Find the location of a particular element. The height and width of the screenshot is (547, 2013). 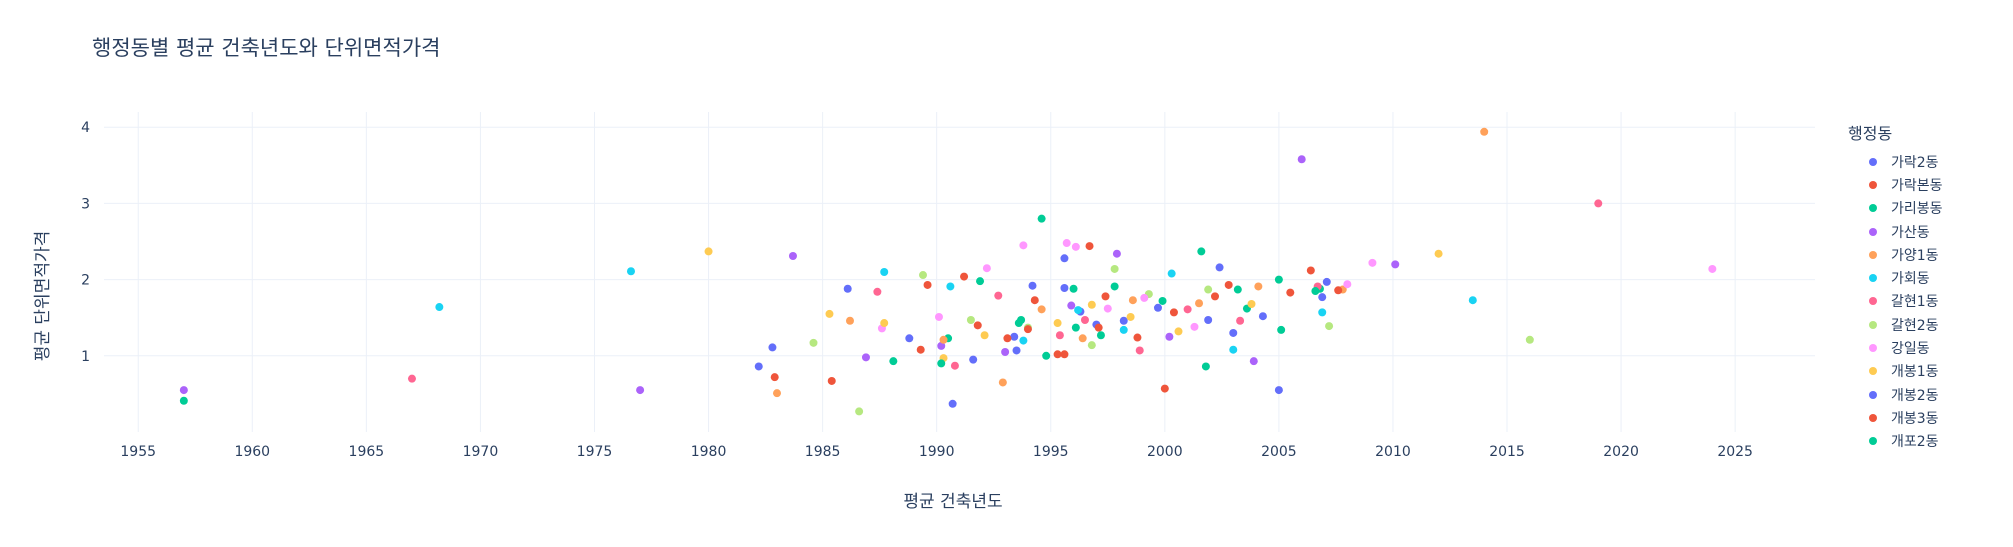

legend-item: 가산동 is located at coordinates (1895, 231).